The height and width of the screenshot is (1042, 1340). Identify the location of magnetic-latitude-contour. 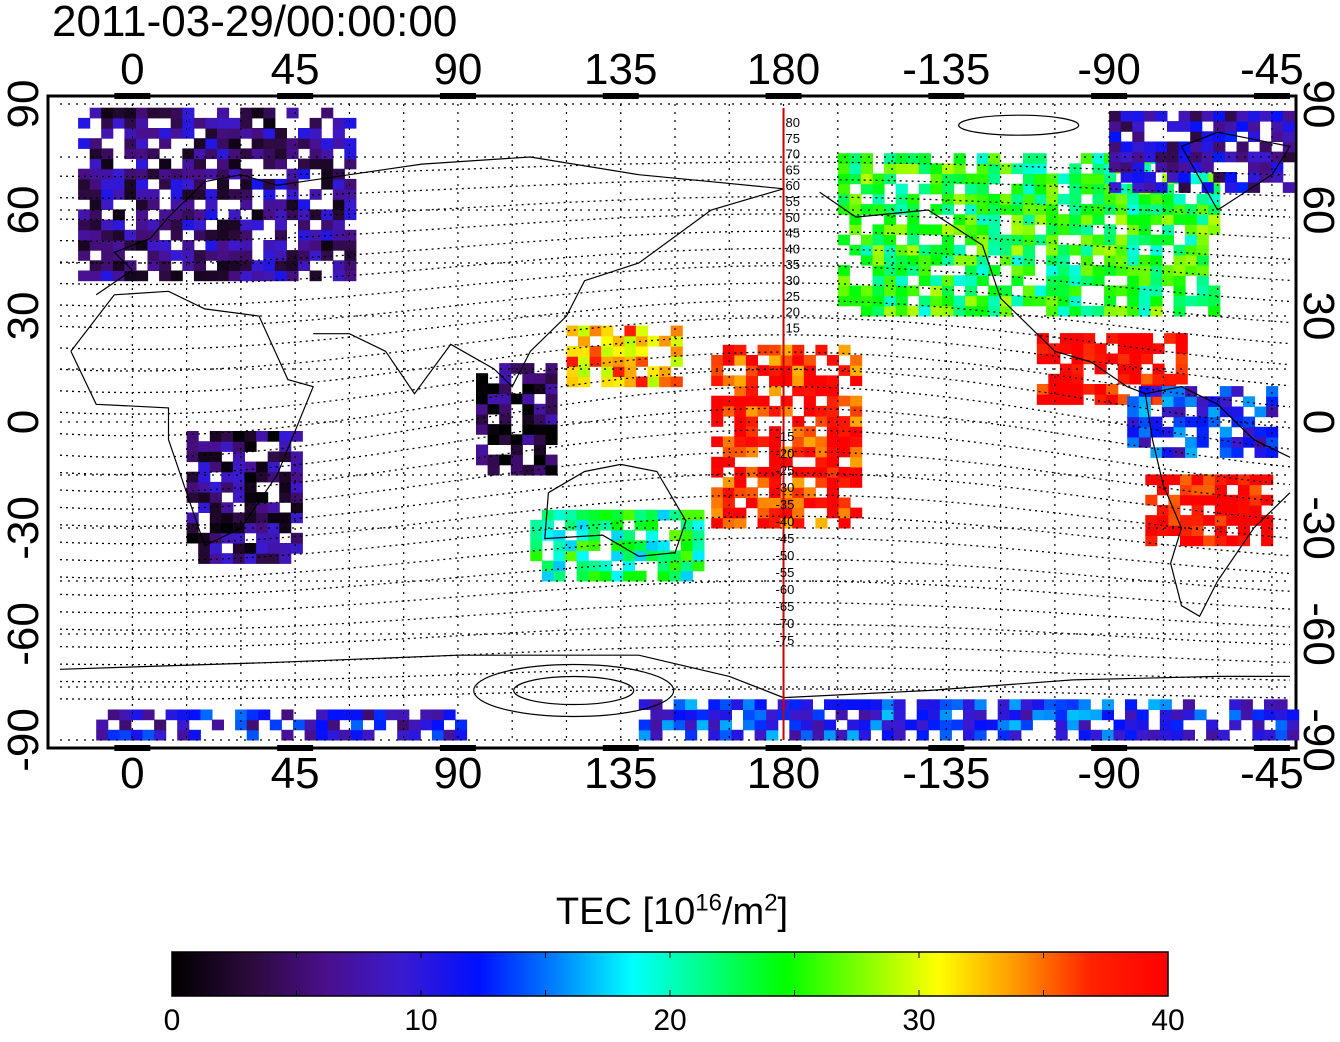
(675, 286).